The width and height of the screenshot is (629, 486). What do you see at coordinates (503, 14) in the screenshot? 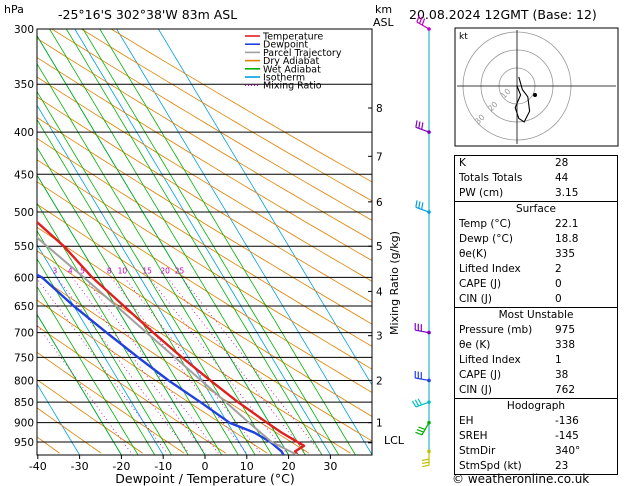
I see `datetime: 20.08.2024 12GMT (Base: 12)` at bounding box center [503, 14].